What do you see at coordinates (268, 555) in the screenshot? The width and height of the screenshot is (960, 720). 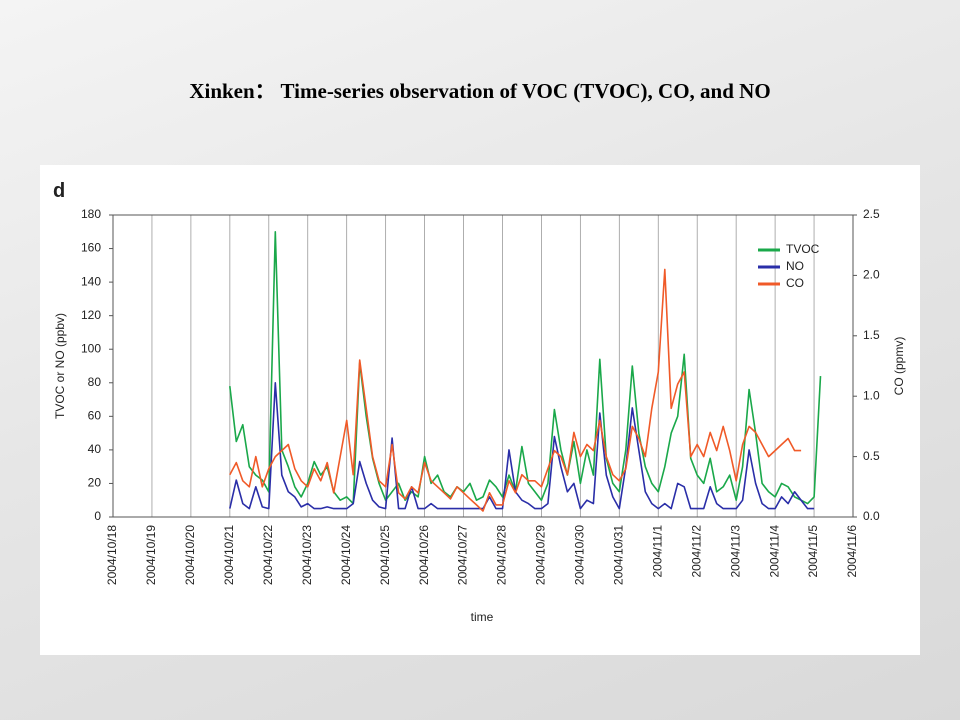 I see `x-tick-label: 2004/10/22` at bounding box center [268, 555].